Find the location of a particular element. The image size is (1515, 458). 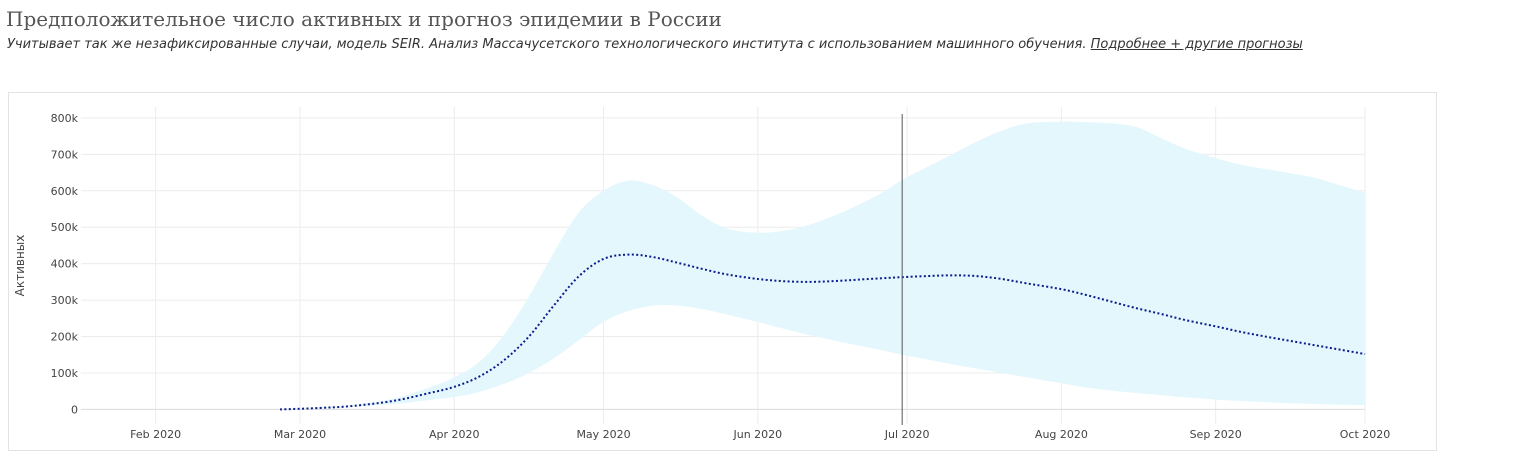

y-tick-label: 500k is located at coordinates (65, 227).